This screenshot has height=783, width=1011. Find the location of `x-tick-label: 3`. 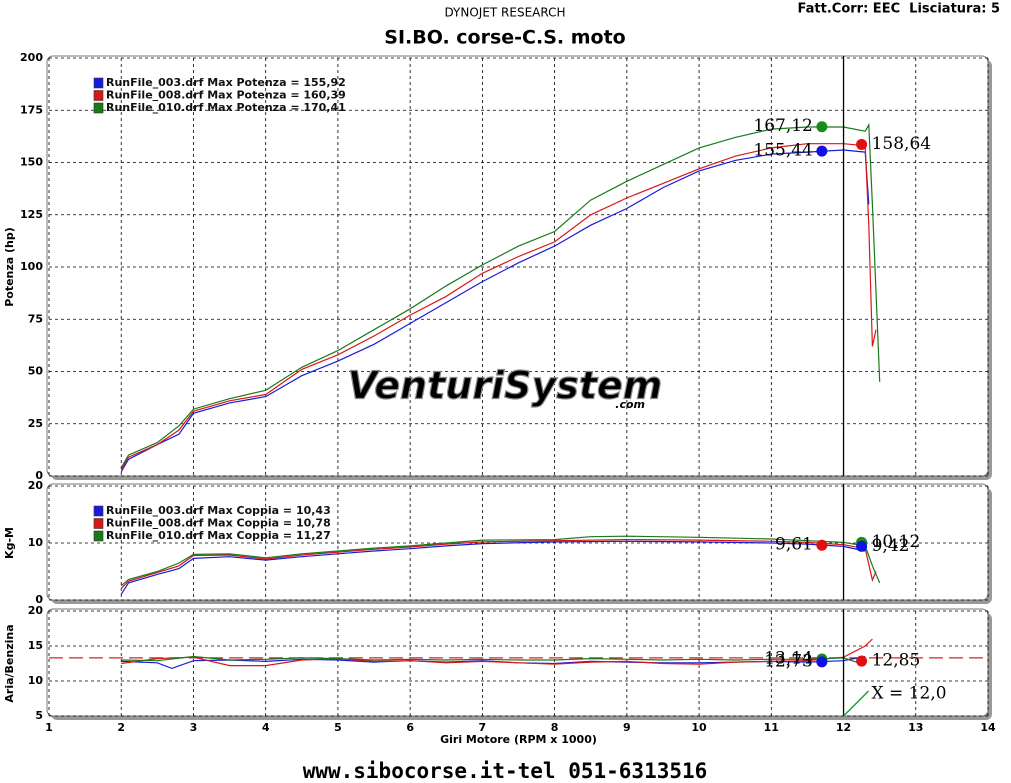

x-tick-label: 3 is located at coordinates (194, 727).